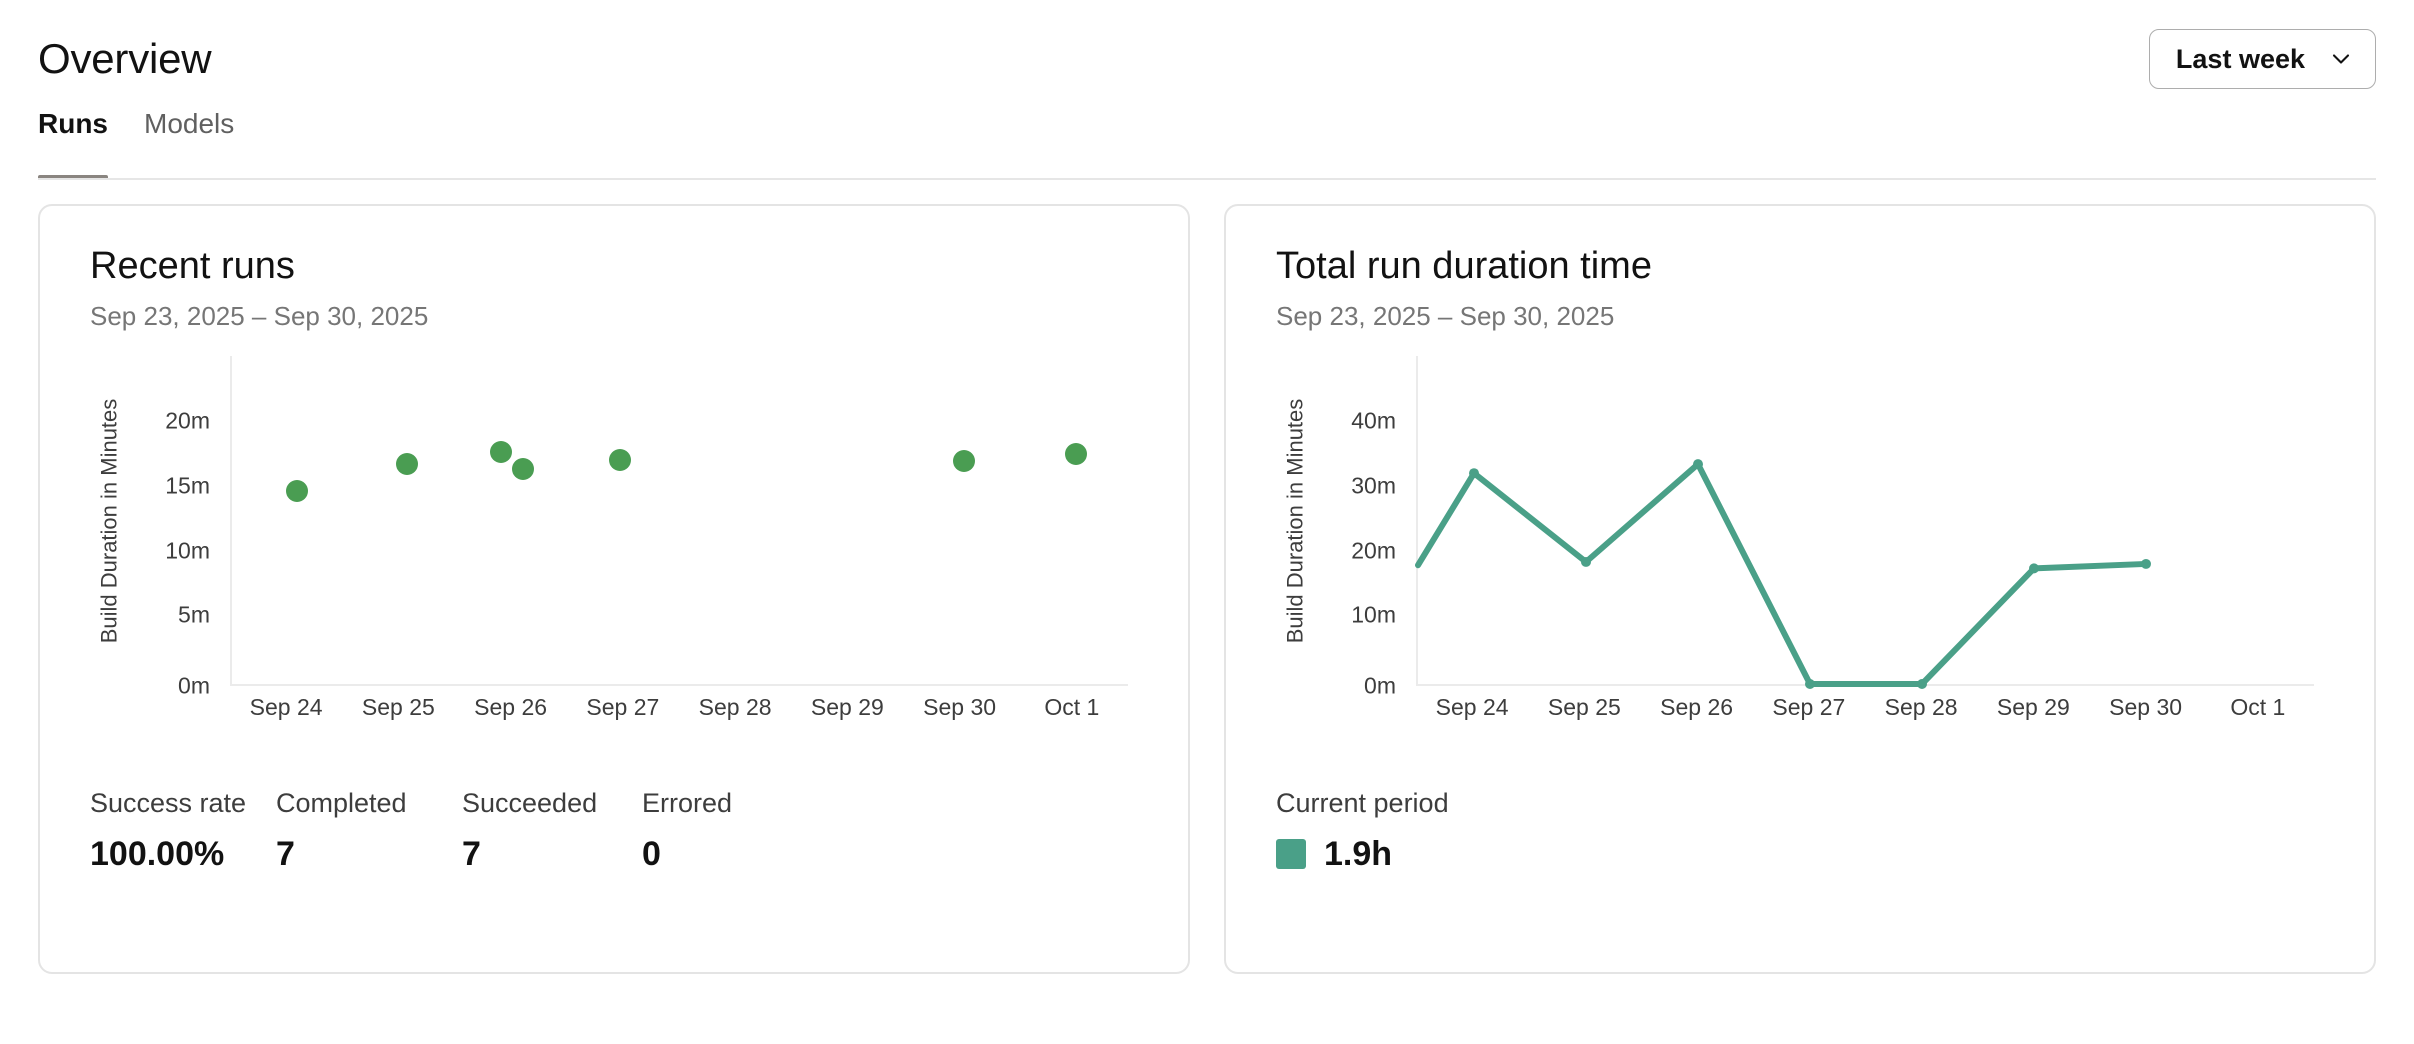 The height and width of the screenshot is (1044, 2414). I want to click on card-title: Recent runs, so click(192, 266).